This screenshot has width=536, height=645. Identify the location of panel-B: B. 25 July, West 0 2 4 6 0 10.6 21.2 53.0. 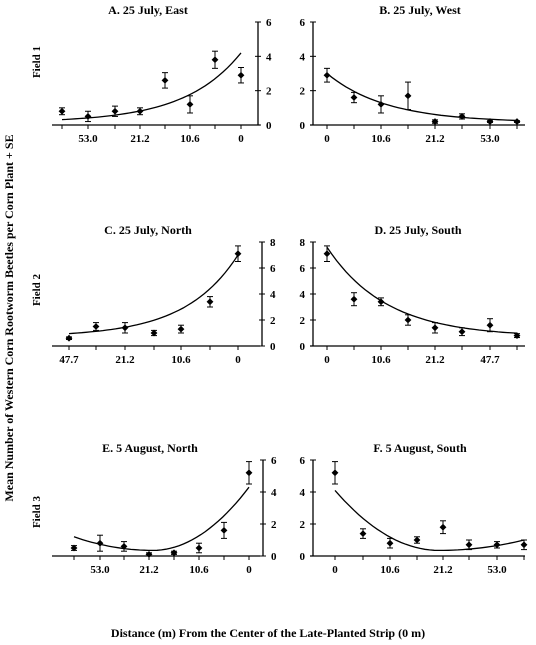
(412, 74).